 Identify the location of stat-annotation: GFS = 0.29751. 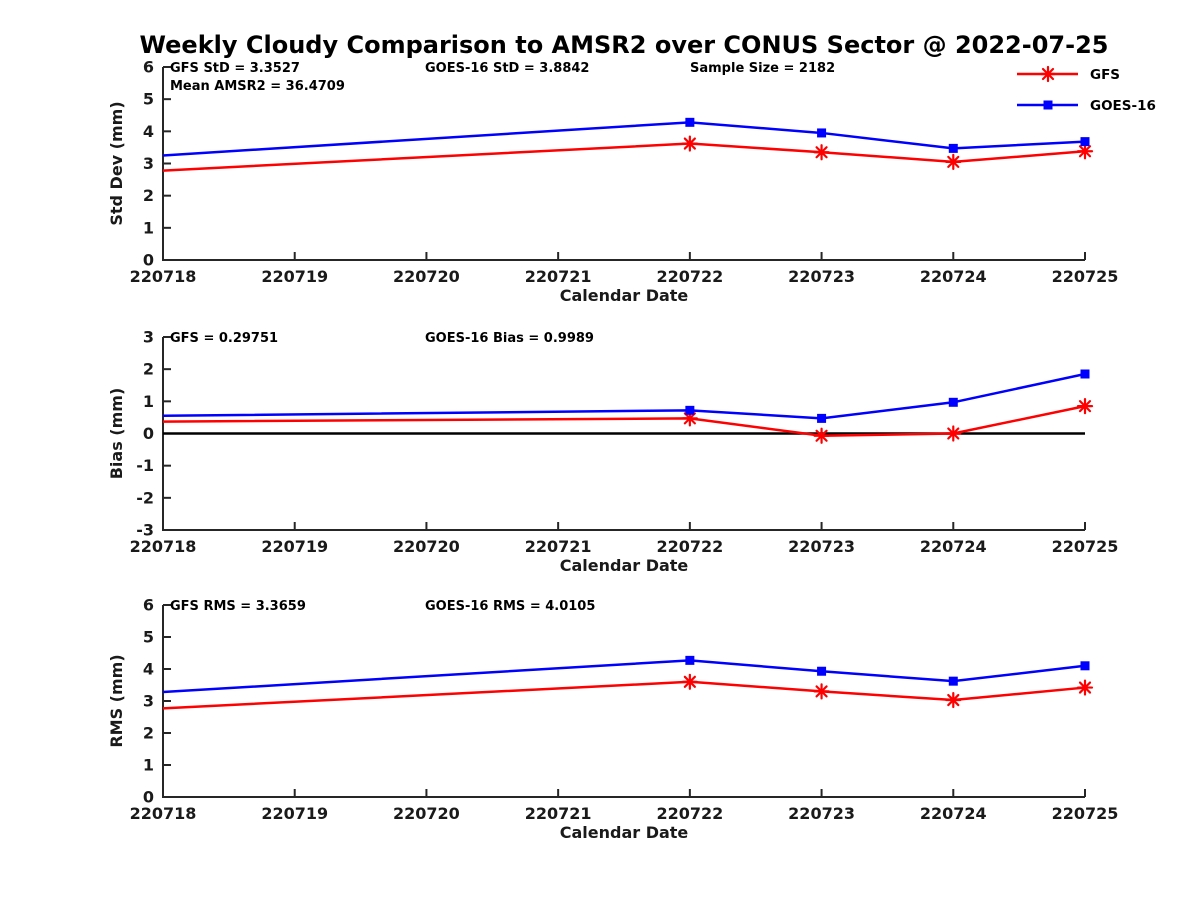
(224, 338).